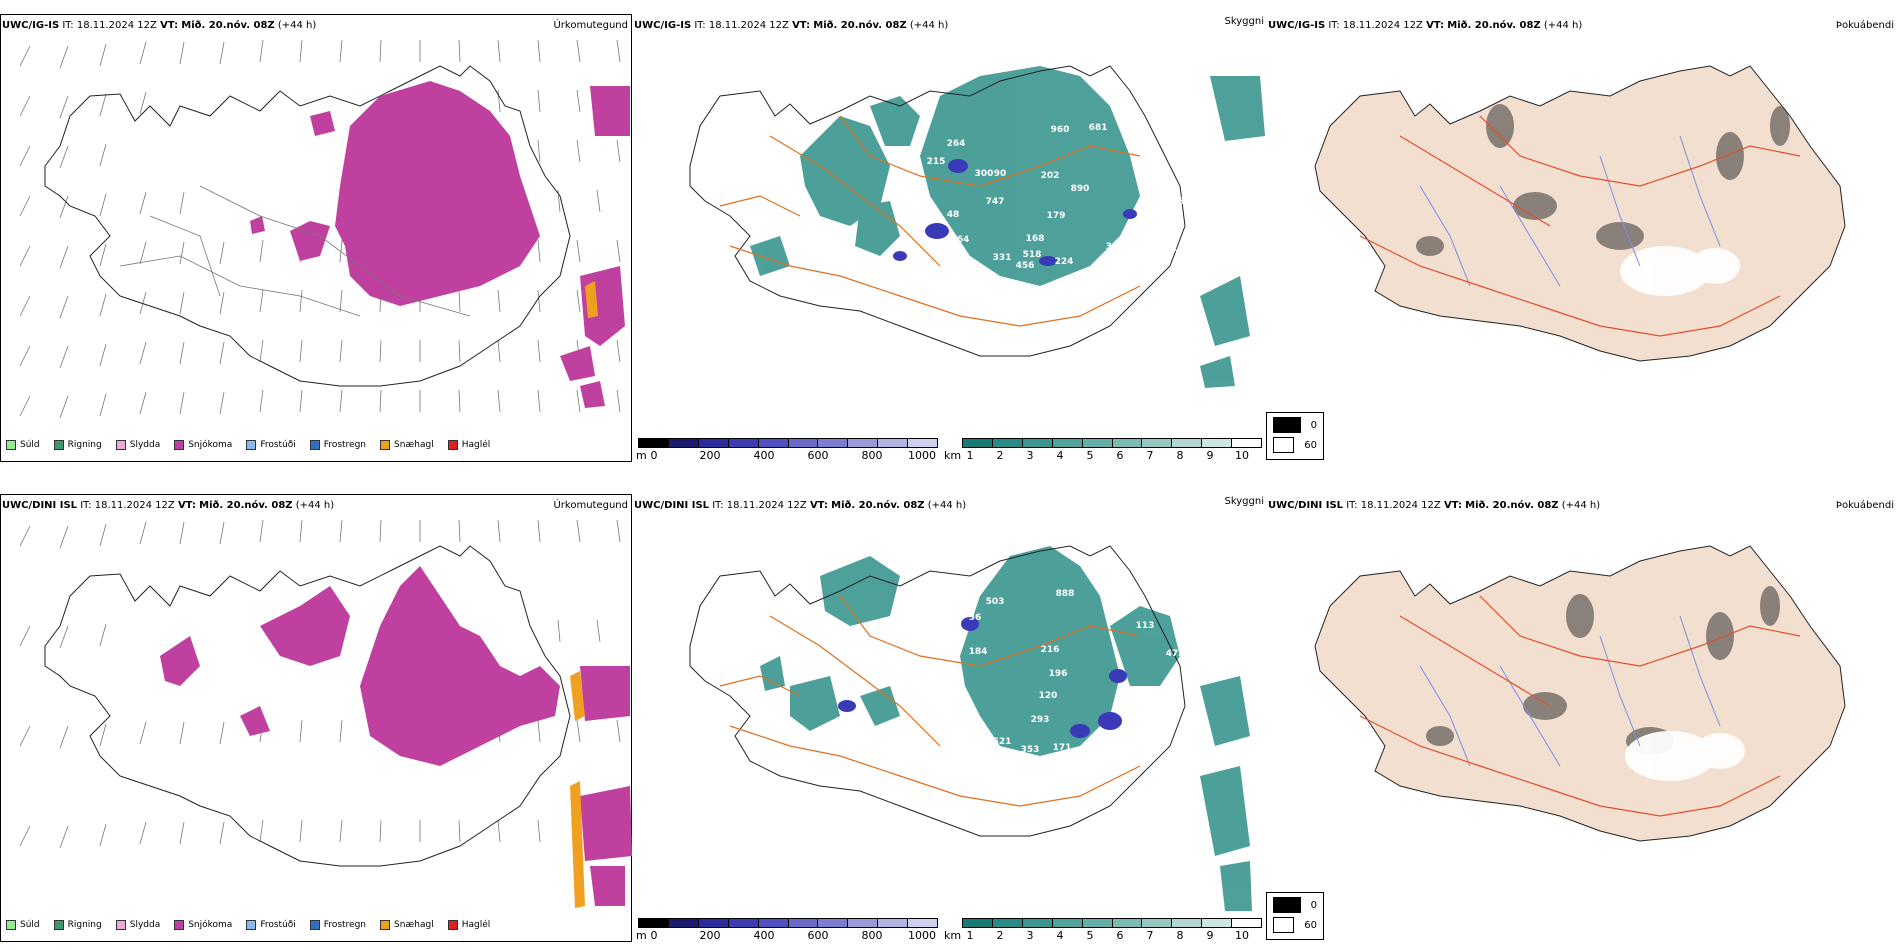 The image size is (1900, 950). I want to click on ceiling-colorbar-2: m 0 200 400 600 800 1000, so click(787, 930).